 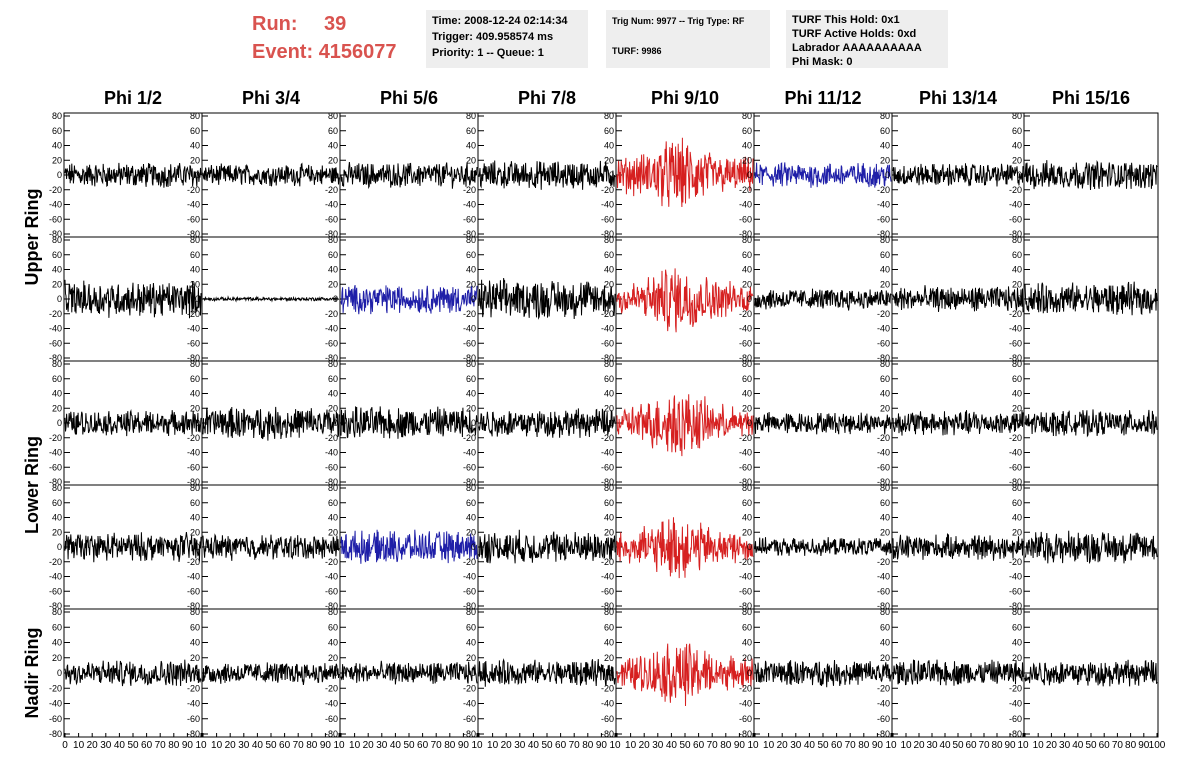 I want to click on row-title: Upper Ring, so click(x=32, y=237).